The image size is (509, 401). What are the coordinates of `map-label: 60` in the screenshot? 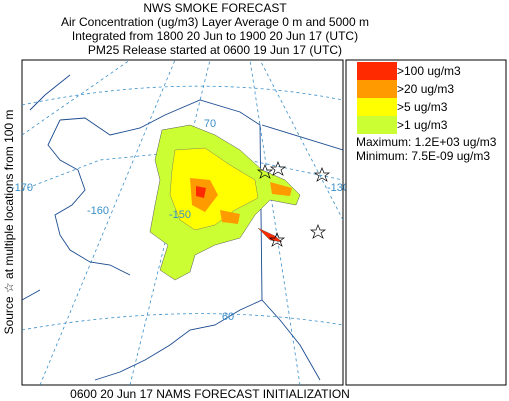 It's located at (228, 317).